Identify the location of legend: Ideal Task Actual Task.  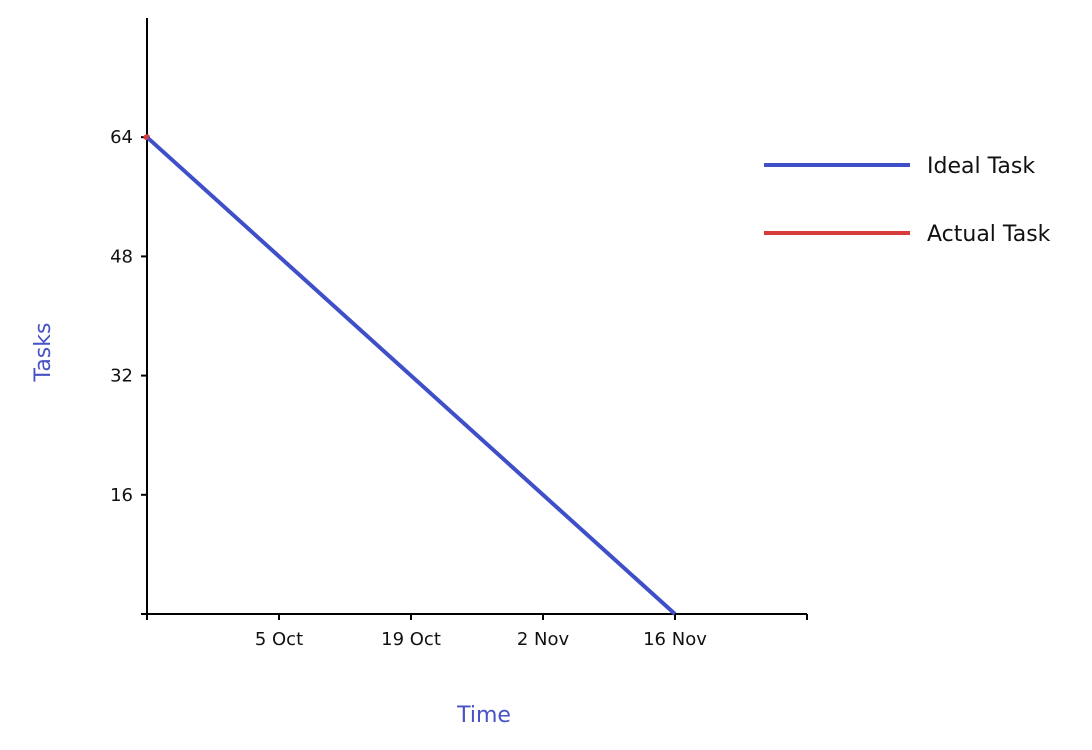
(907, 200).